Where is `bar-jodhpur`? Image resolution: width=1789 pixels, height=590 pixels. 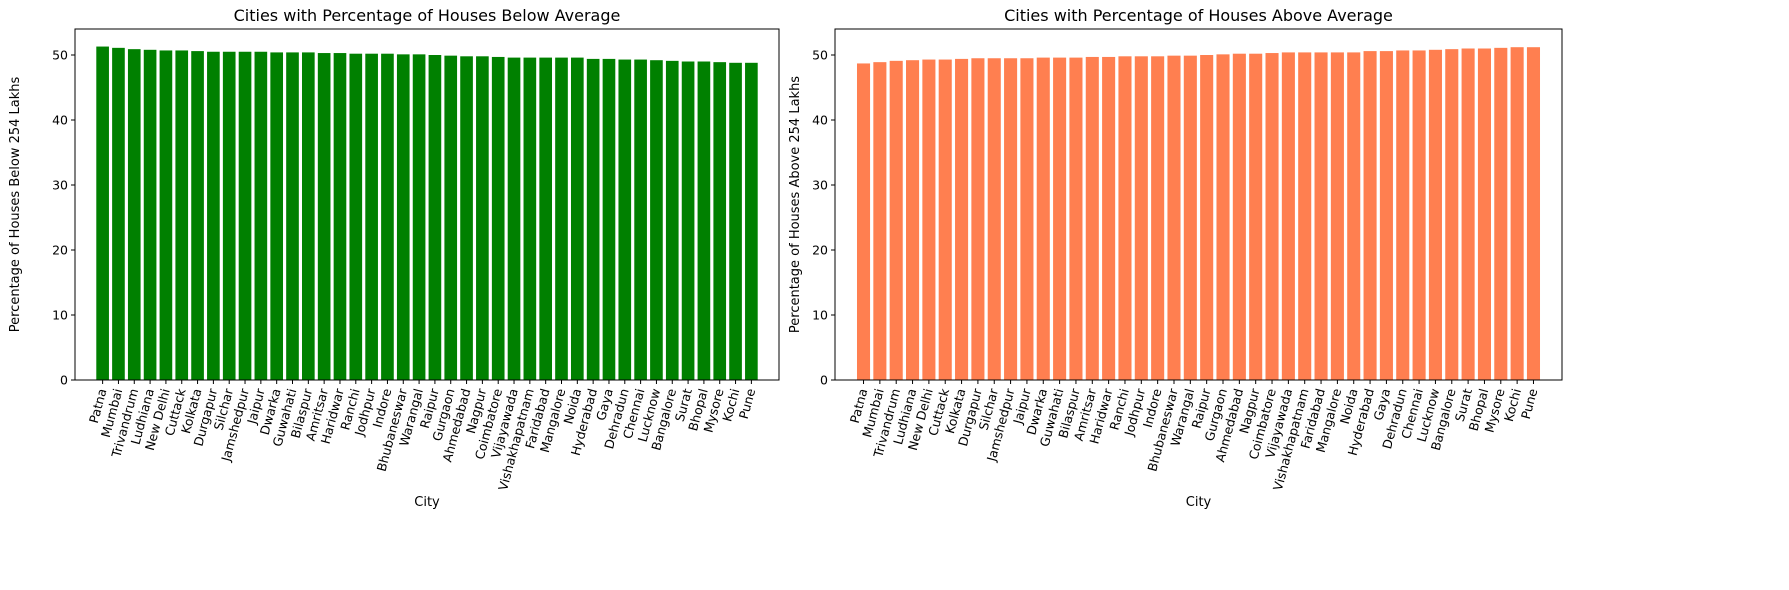 bar-jodhpur is located at coordinates (371, 216).